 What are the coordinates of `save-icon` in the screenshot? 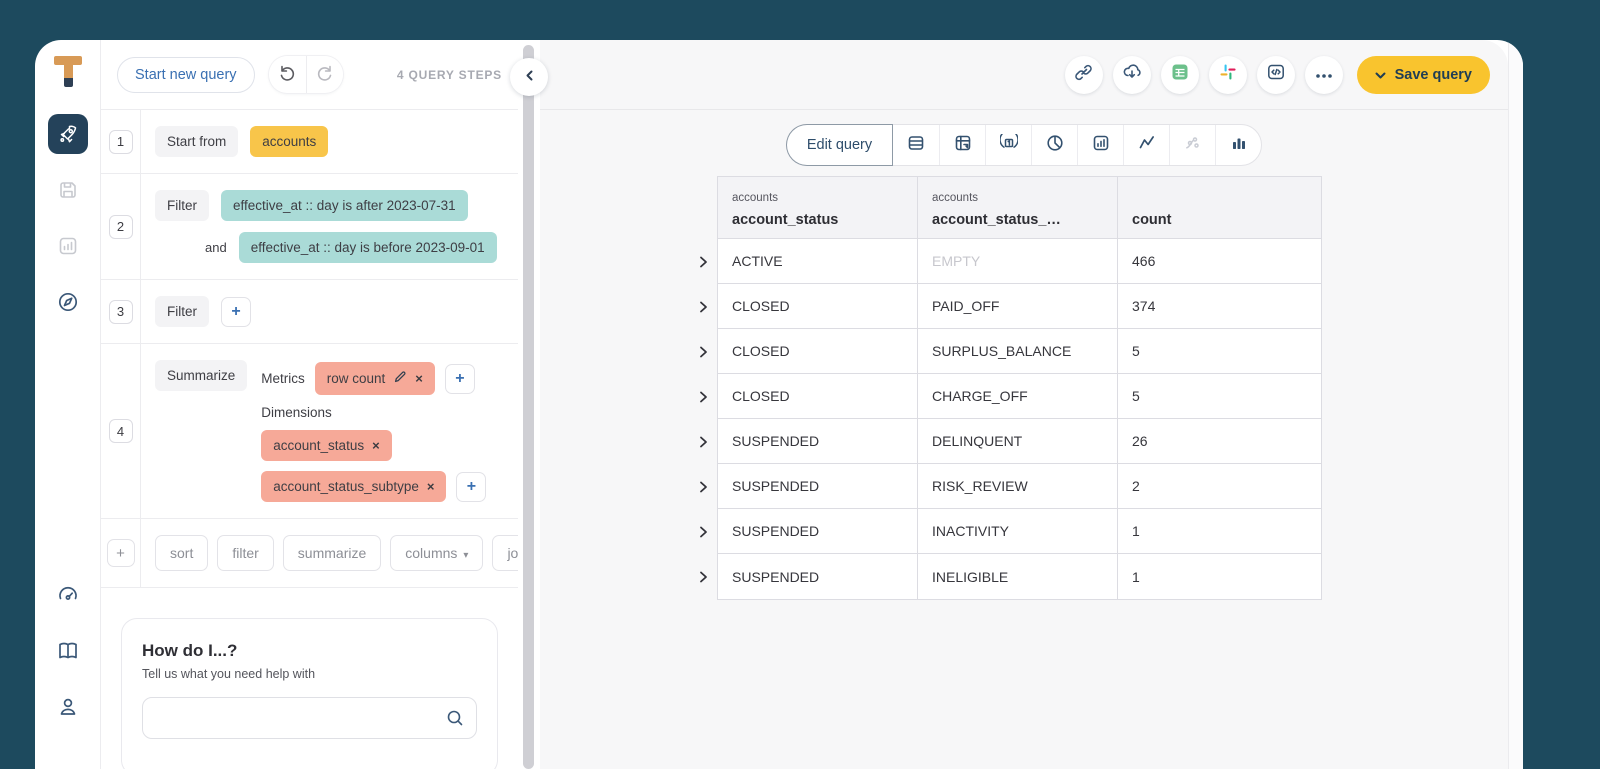 It's located at (68, 190).